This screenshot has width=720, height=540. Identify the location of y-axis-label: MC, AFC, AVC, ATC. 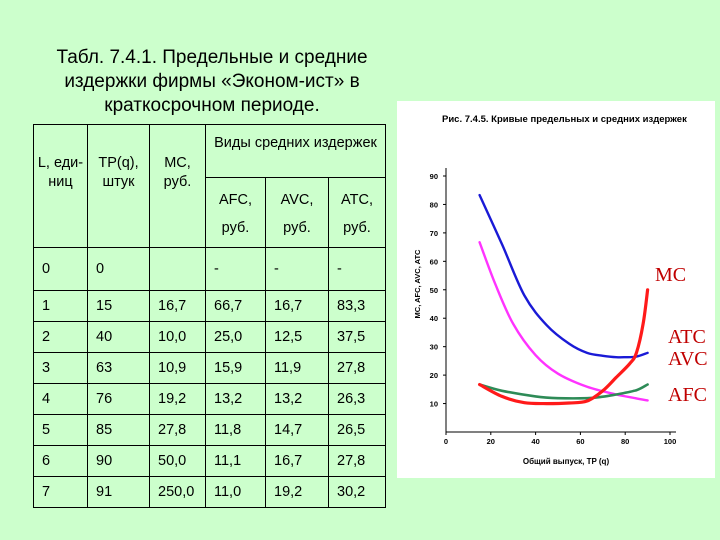
(417, 283).